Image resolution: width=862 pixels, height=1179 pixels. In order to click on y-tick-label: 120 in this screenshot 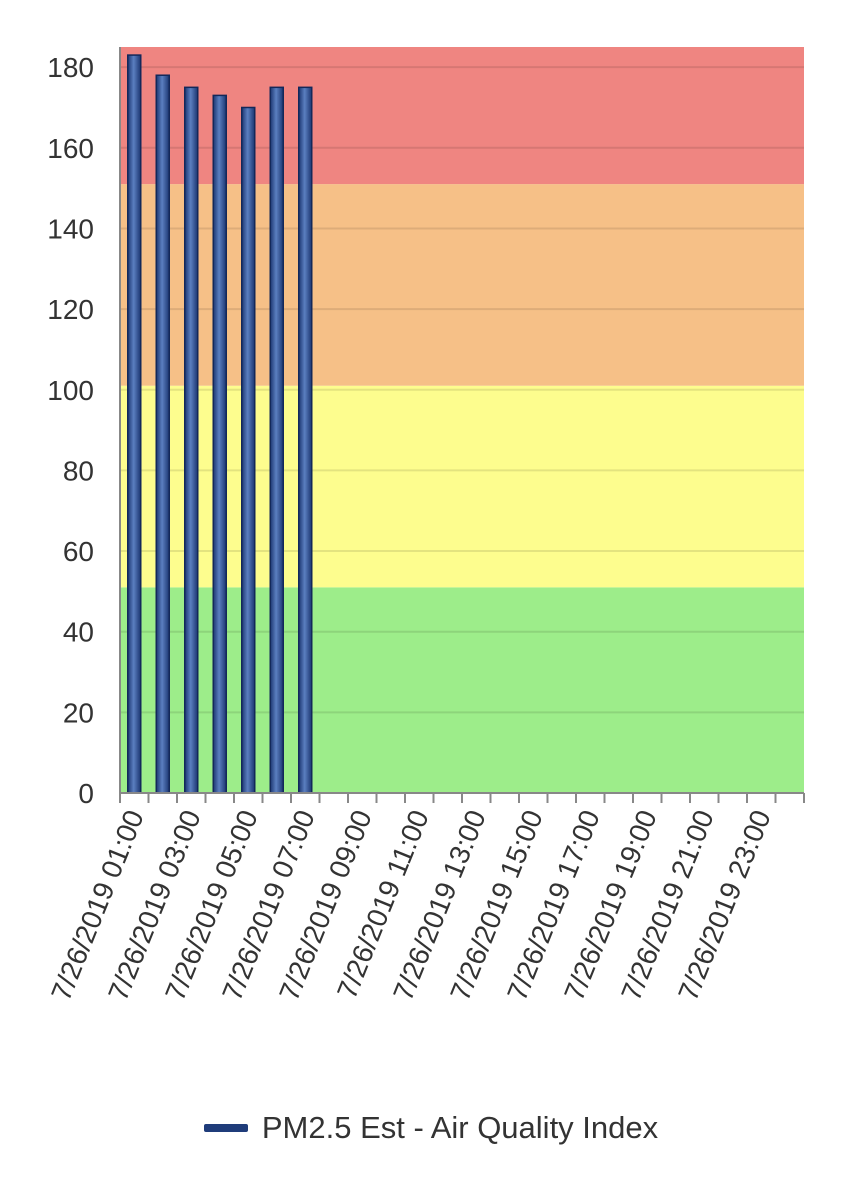, I will do `click(70, 309)`.